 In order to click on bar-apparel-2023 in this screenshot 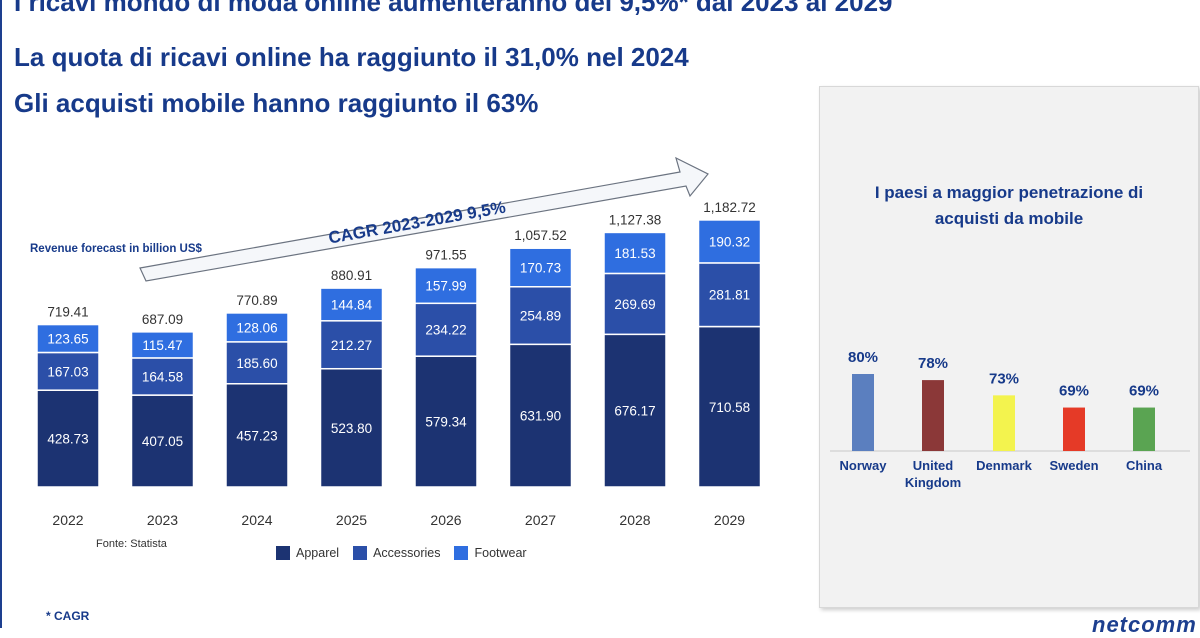, I will do `click(162, 441)`.